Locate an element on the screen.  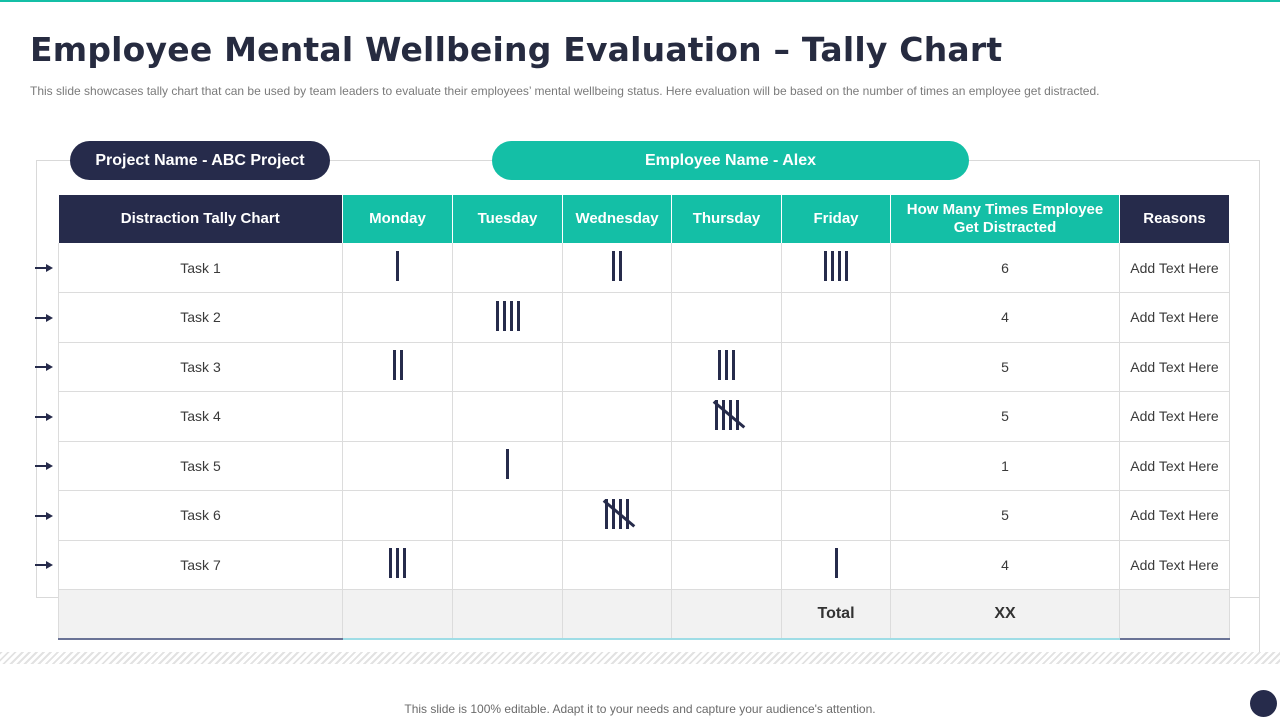
task-label: Task 5 is located at coordinates (200, 466).